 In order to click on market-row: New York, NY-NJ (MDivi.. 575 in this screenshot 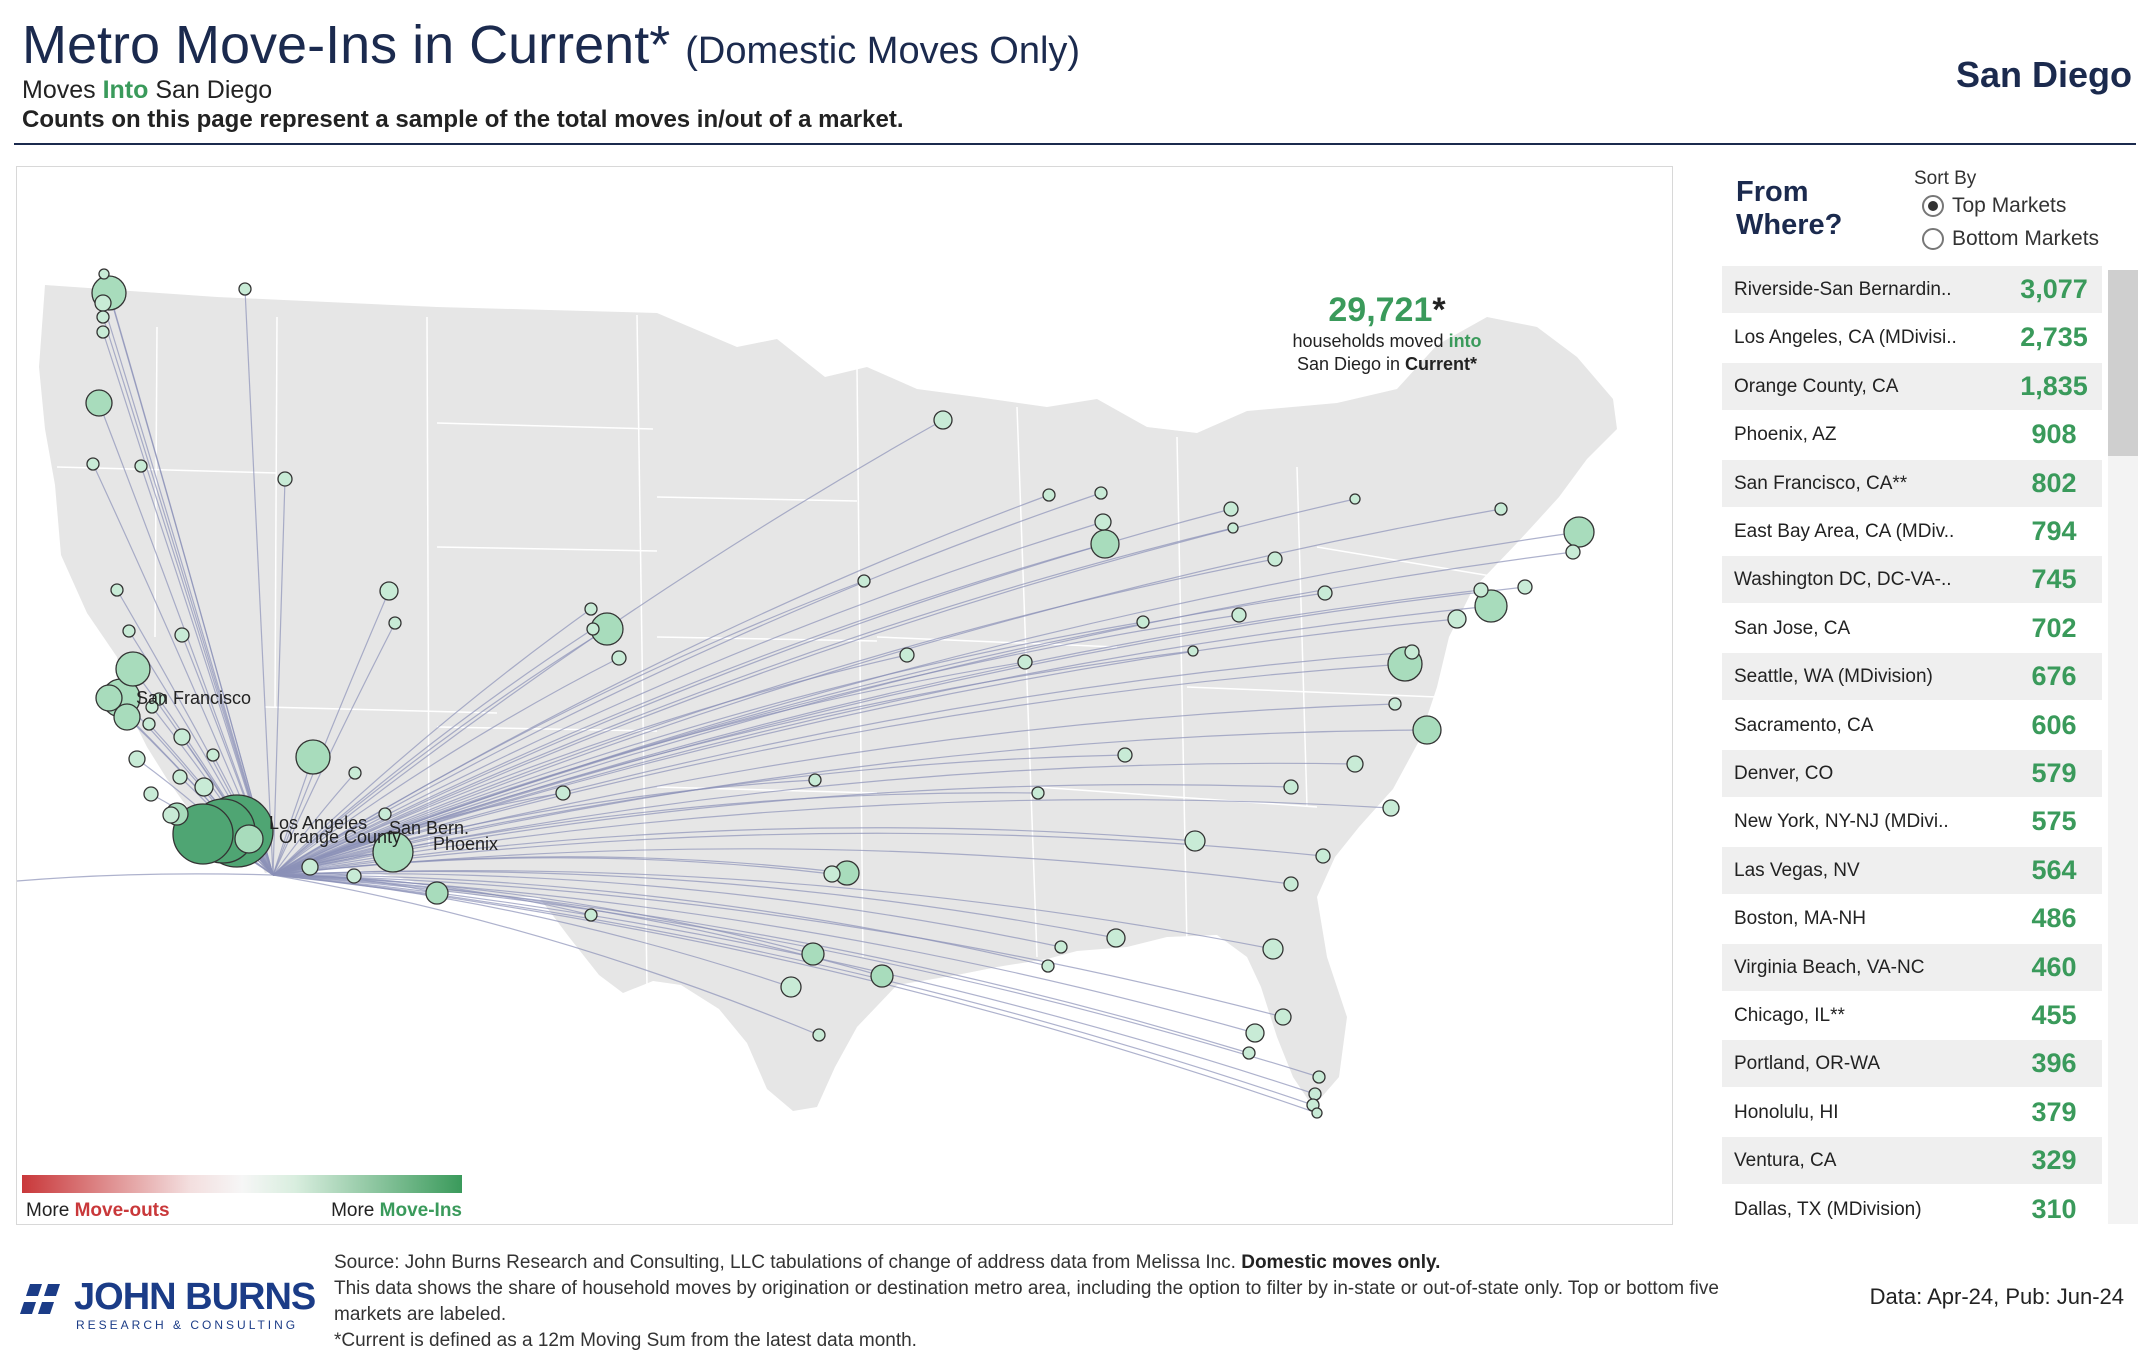, I will do `click(1912, 821)`.